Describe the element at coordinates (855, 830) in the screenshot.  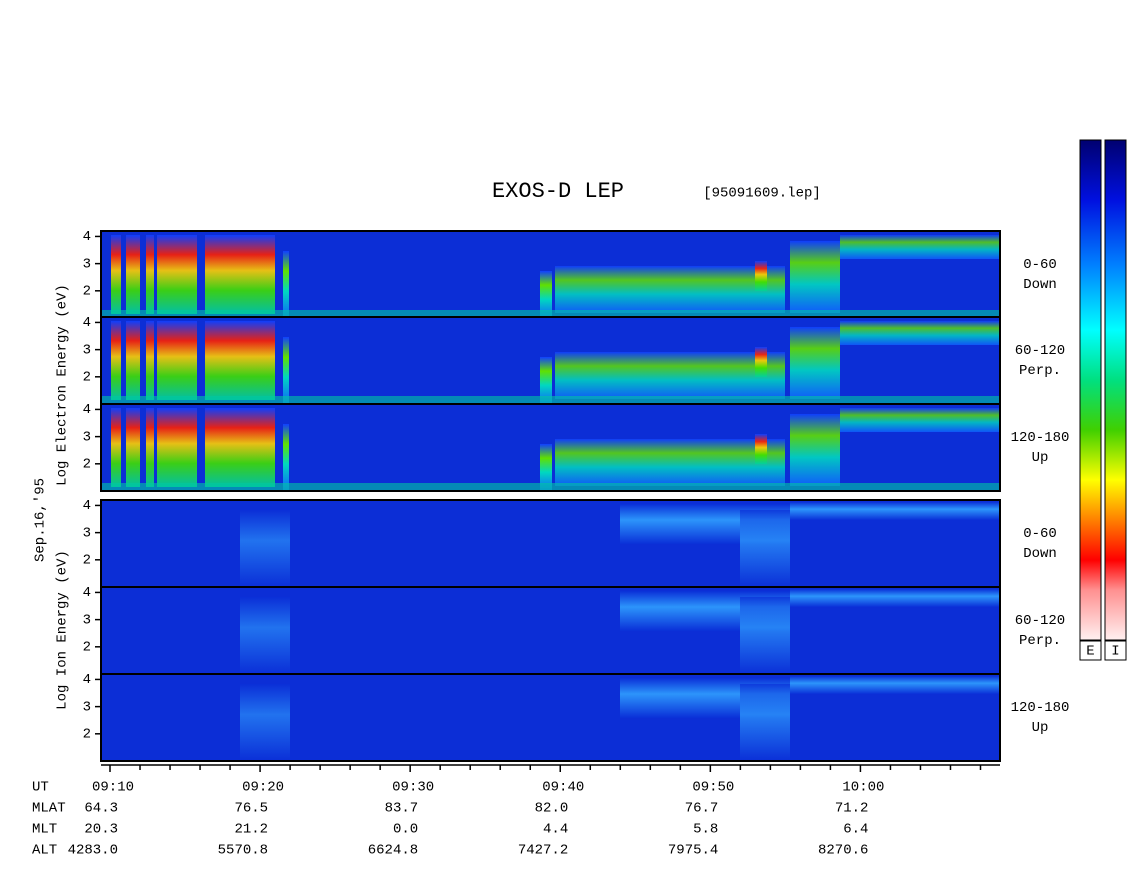
I see `ephemeris-value: 6.4` at that location.